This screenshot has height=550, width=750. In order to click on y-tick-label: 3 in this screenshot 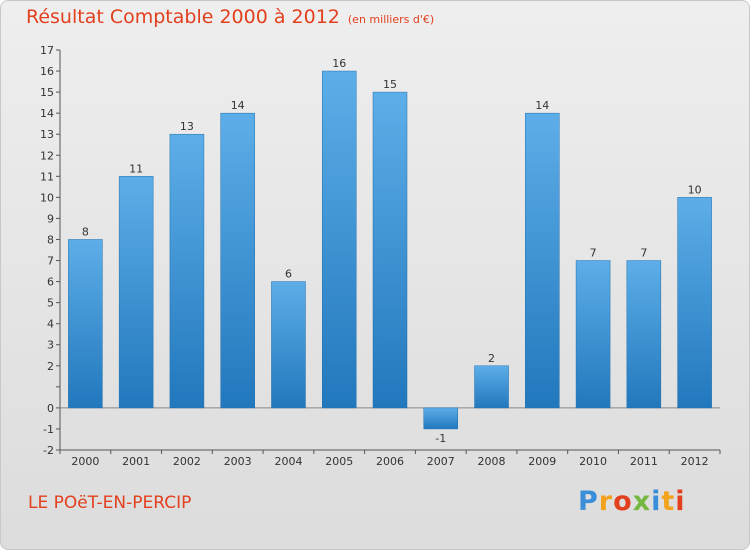, I will do `click(50, 345)`.